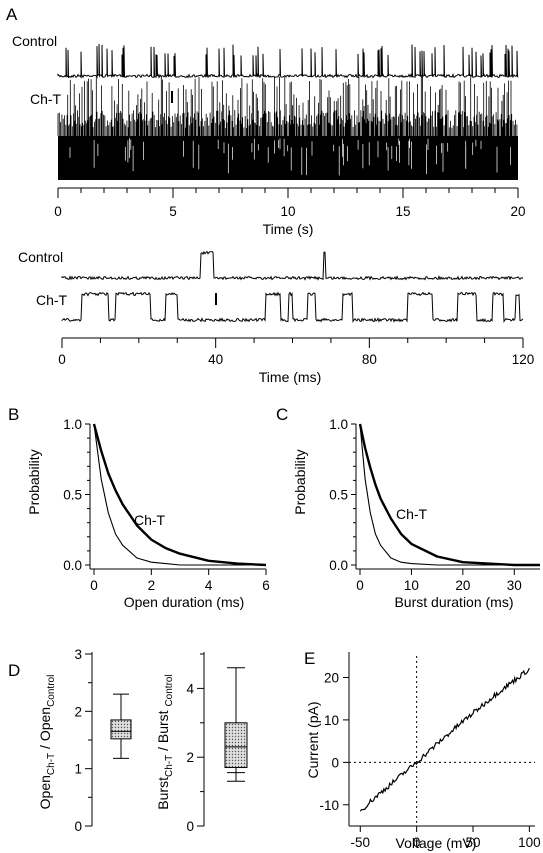 The width and height of the screenshot is (543, 853). I want to click on panel-a-letter: A, so click(12, 14).